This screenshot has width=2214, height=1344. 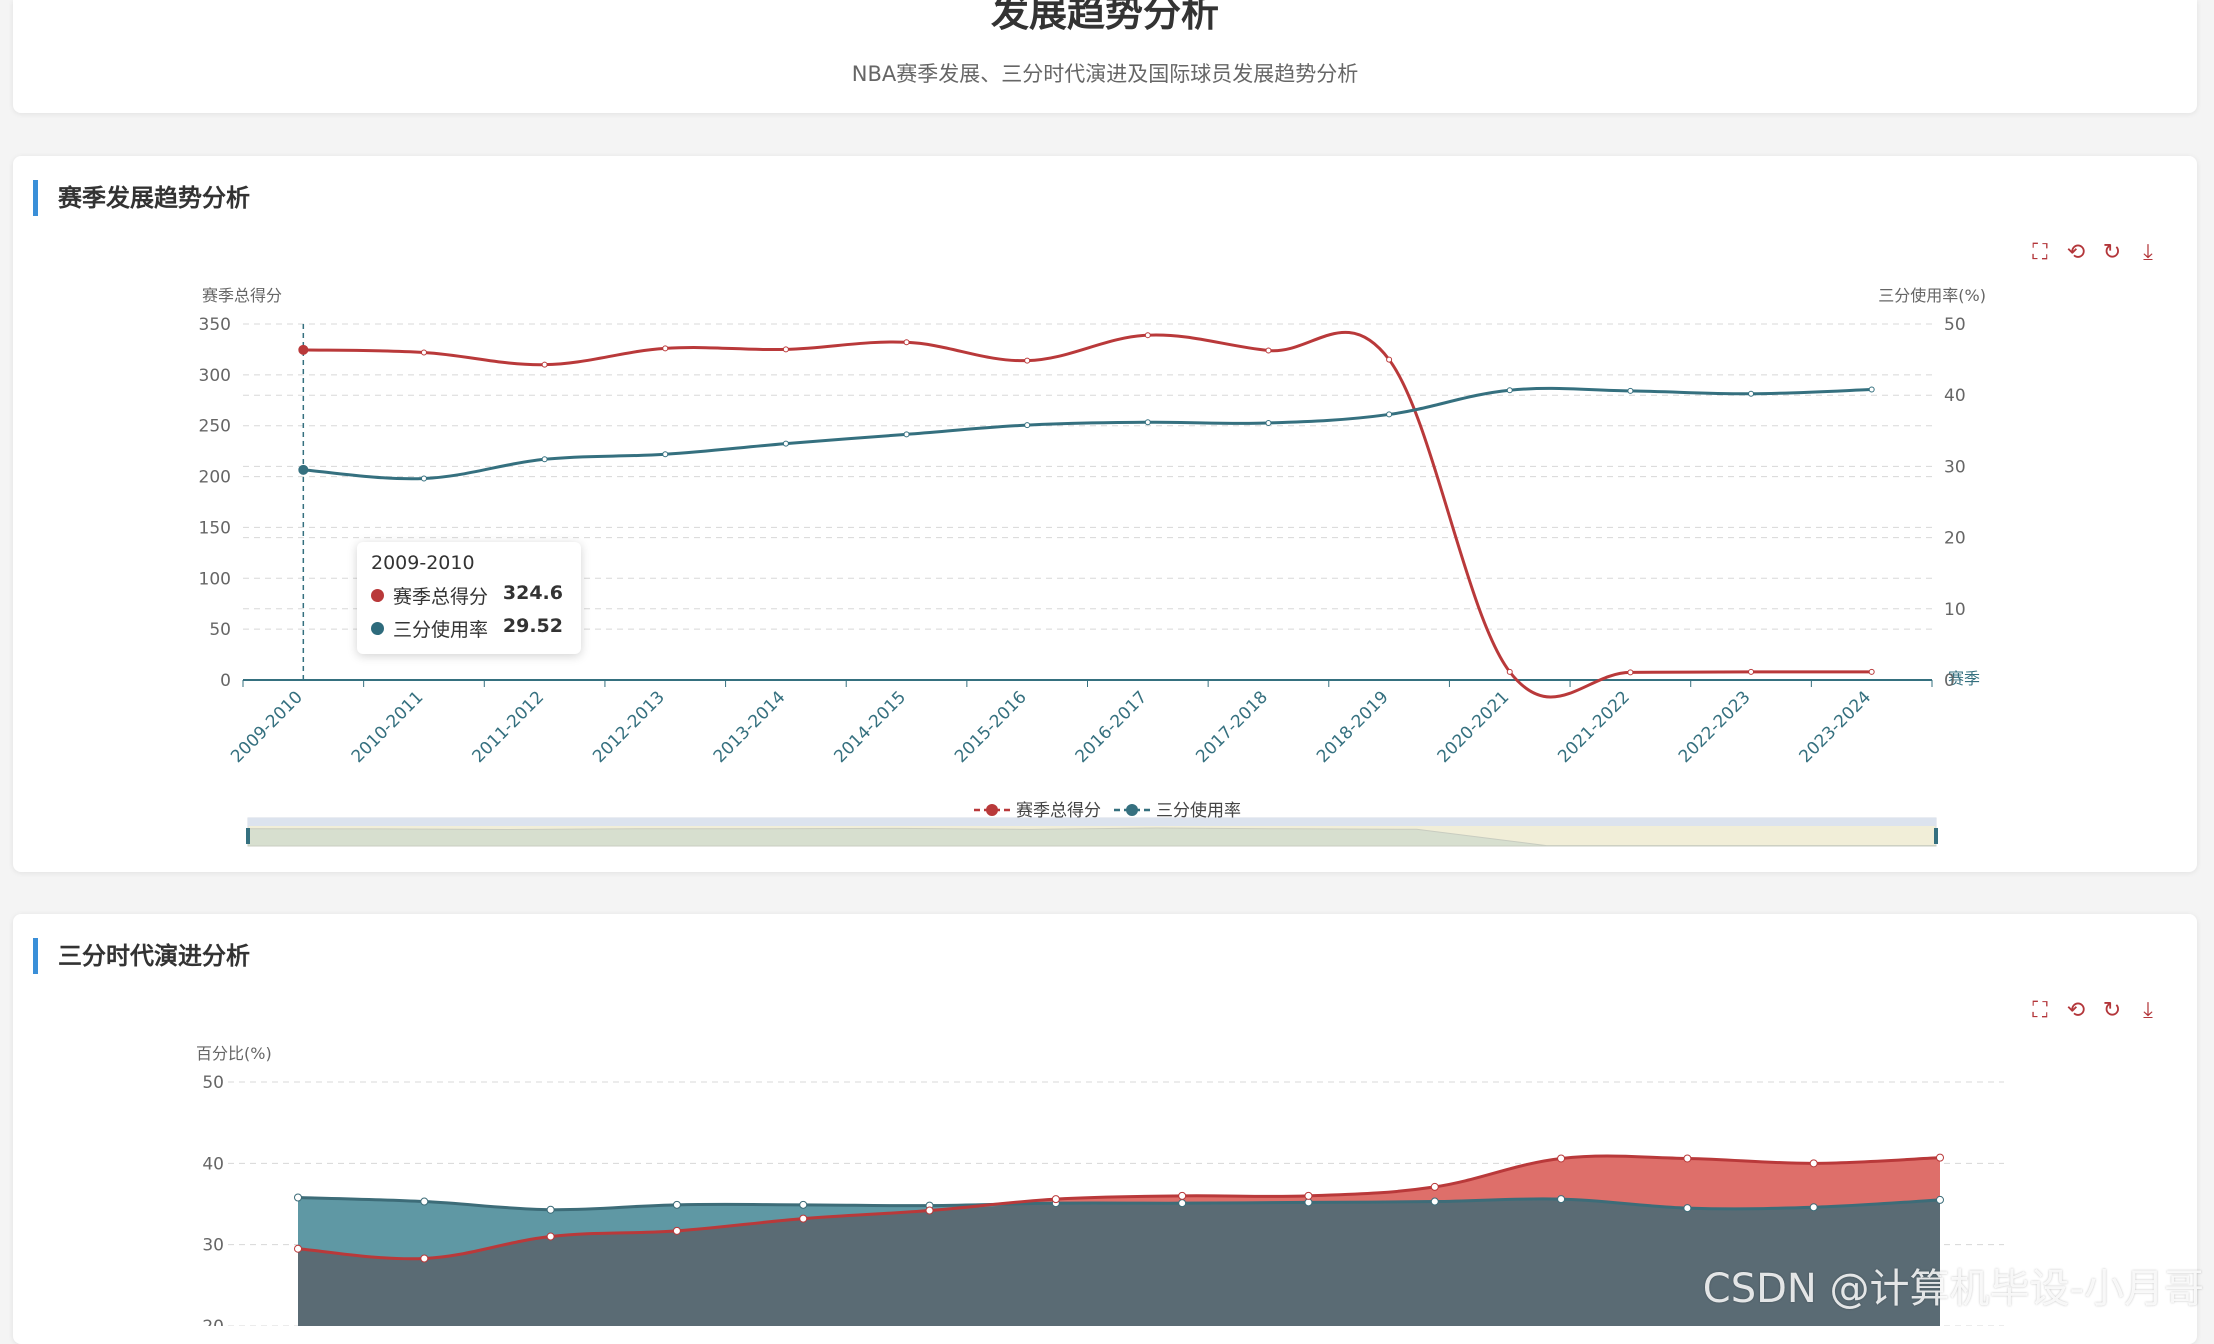 What do you see at coordinates (1105, 74) in the screenshot?
I see `page-subtitle: NBA赛季发展、三分时代演进及国际球员发展趋势分析` at bounding box center [1105, 74].